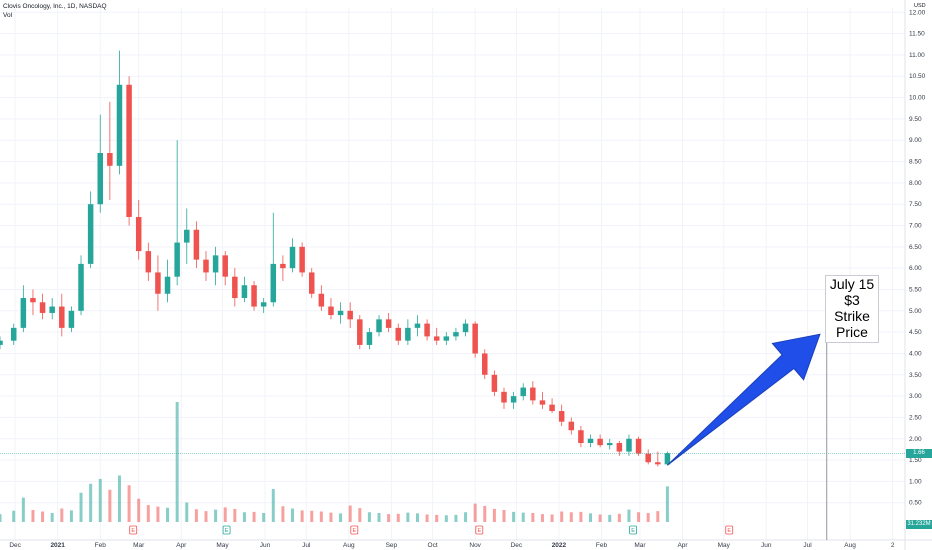 The width and height of the screenshot is (932, 550). I want to click on time-tick-label: Dec, so click(15, 545).